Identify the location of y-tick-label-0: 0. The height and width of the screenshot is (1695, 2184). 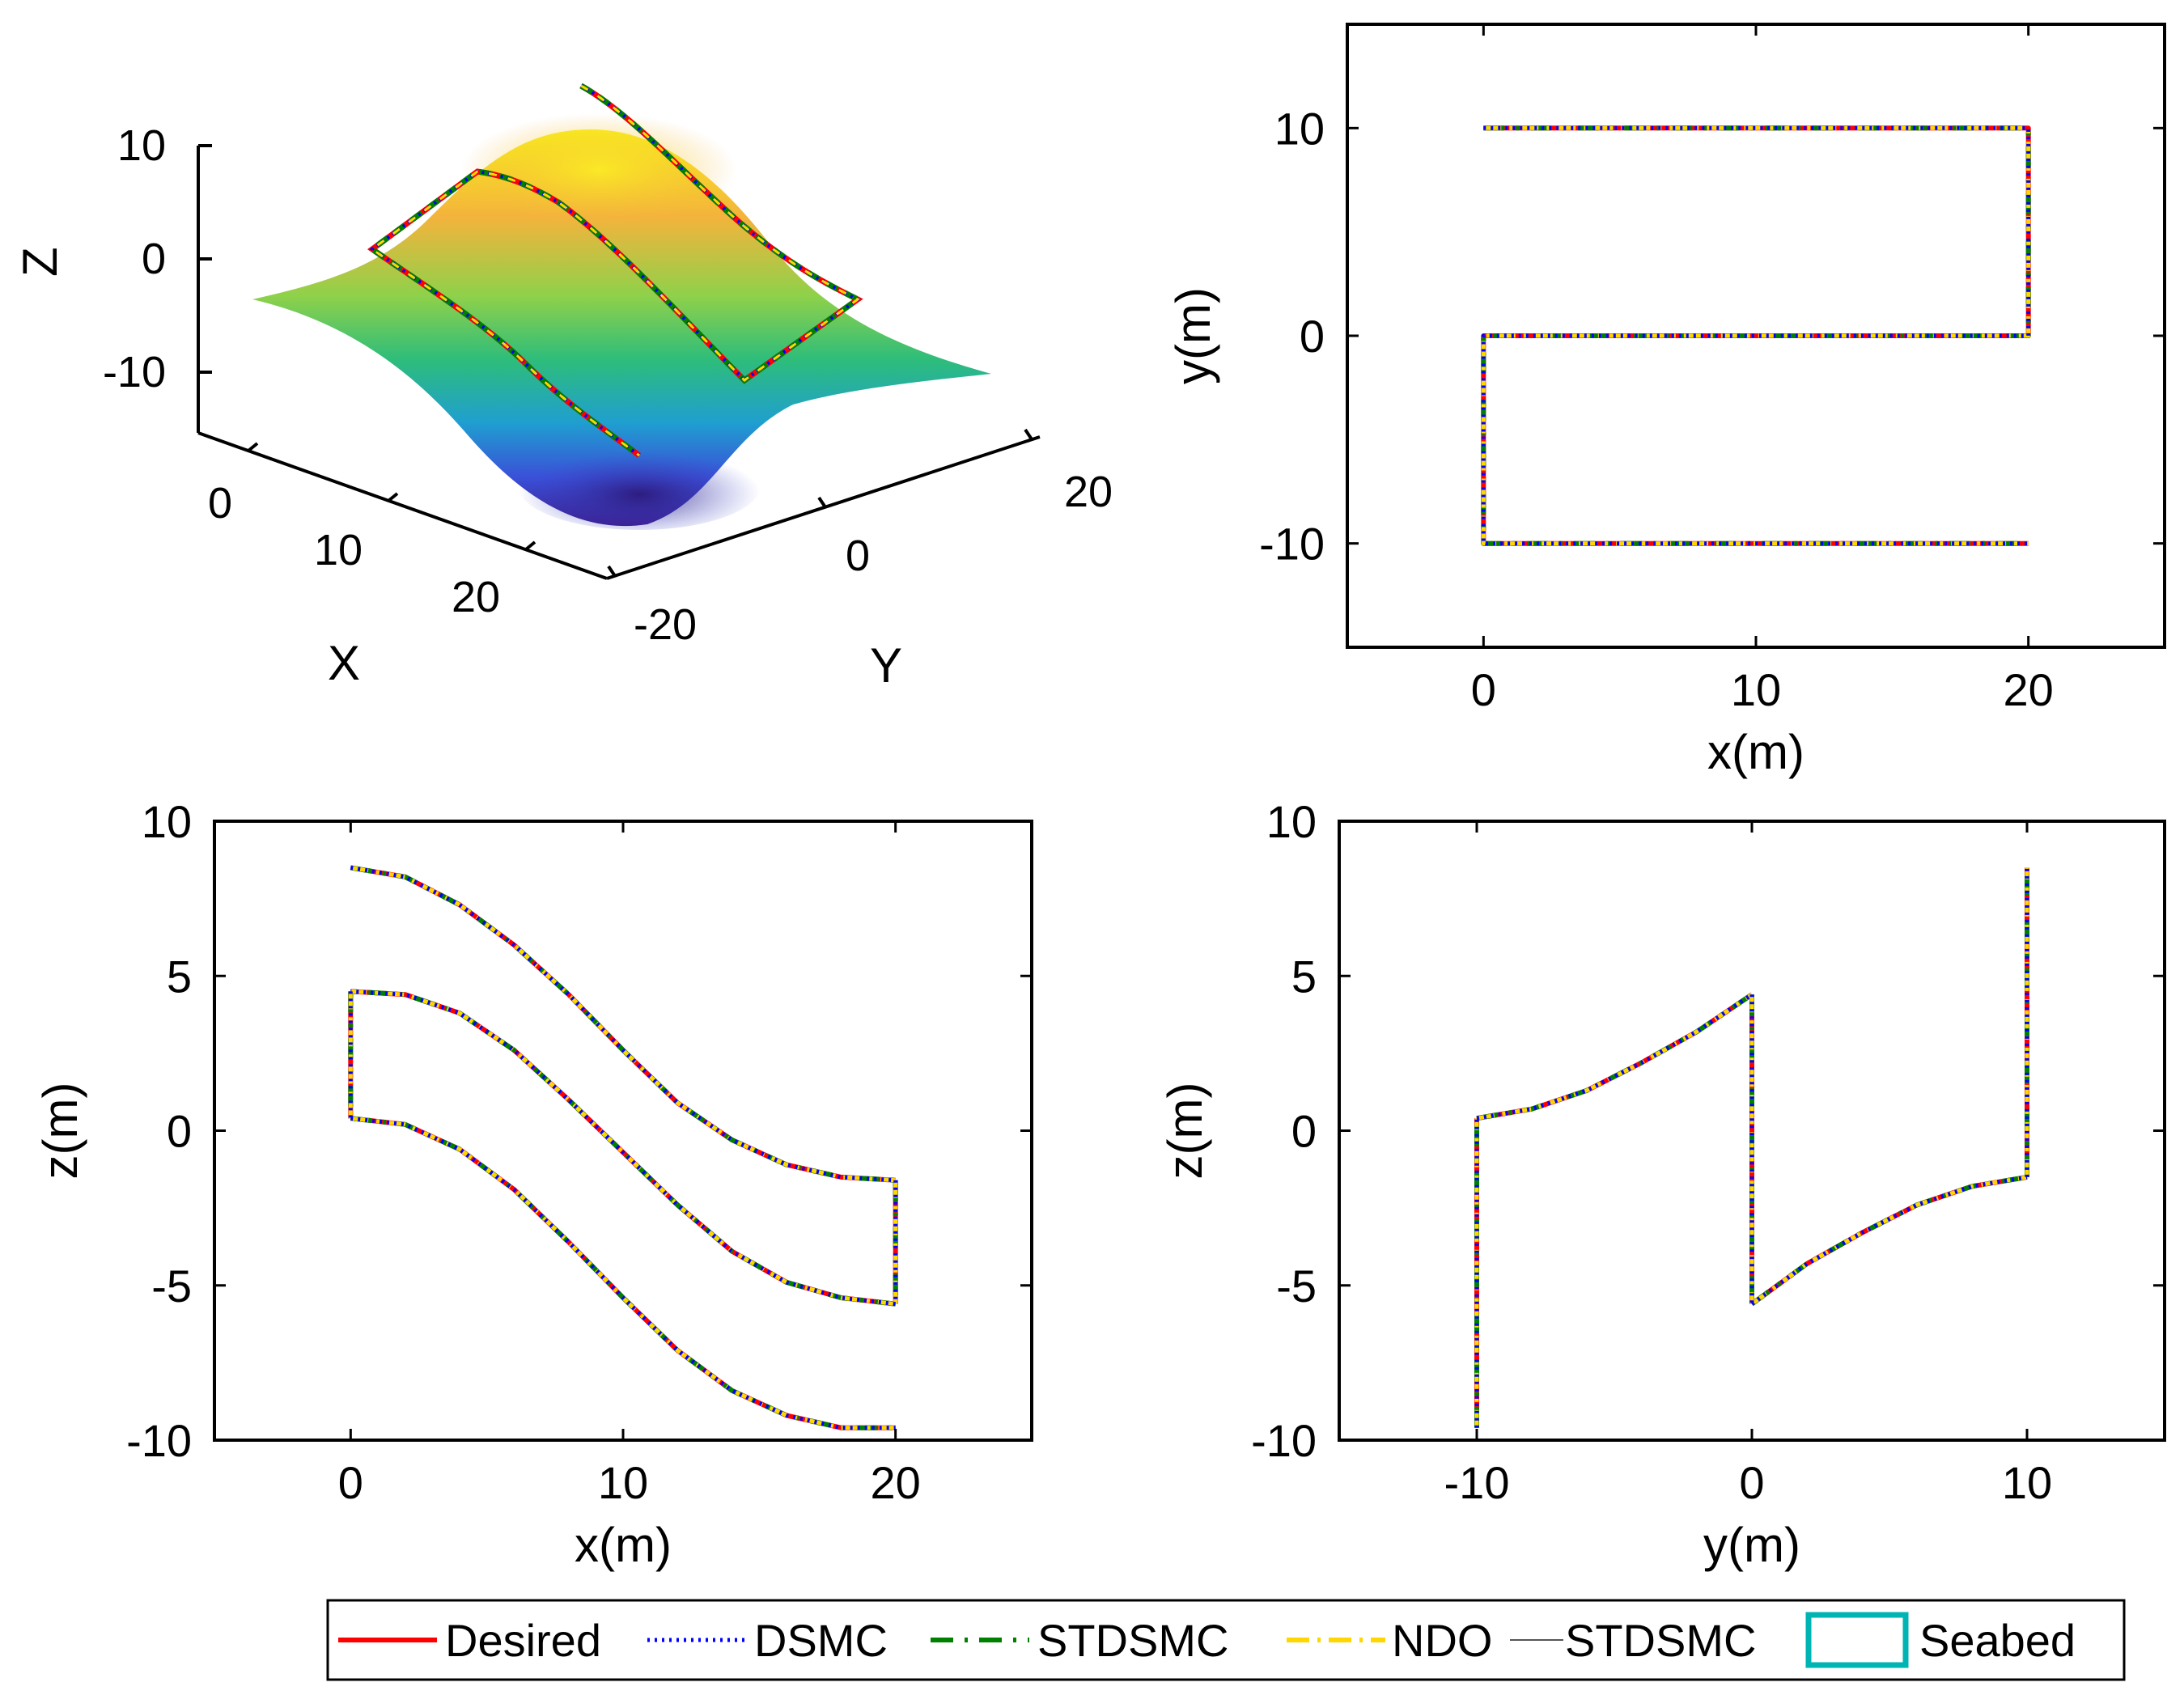
(858, 556).